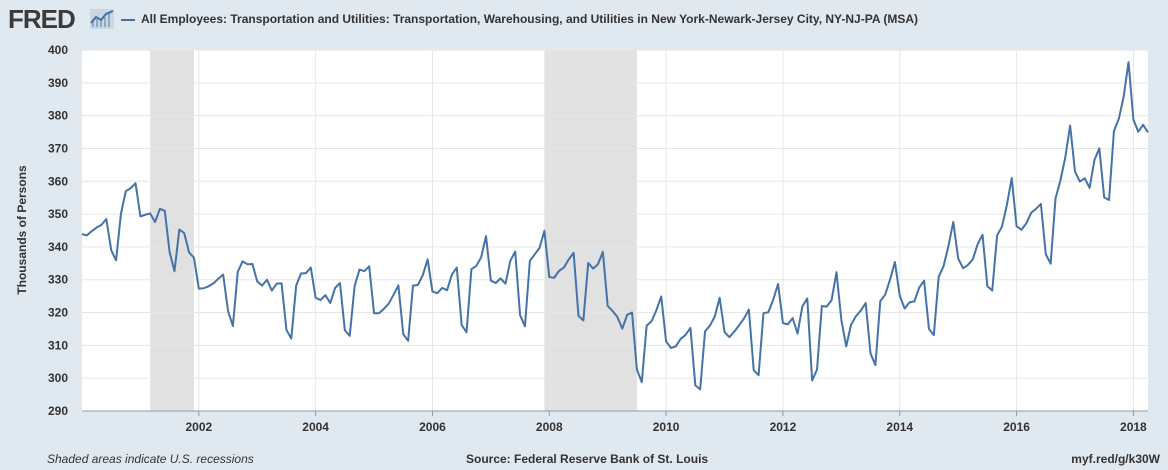  Describe the element at coordinates (666, 427) in the screenshot. I see `x-tick-label-2010: 2010` at that location.